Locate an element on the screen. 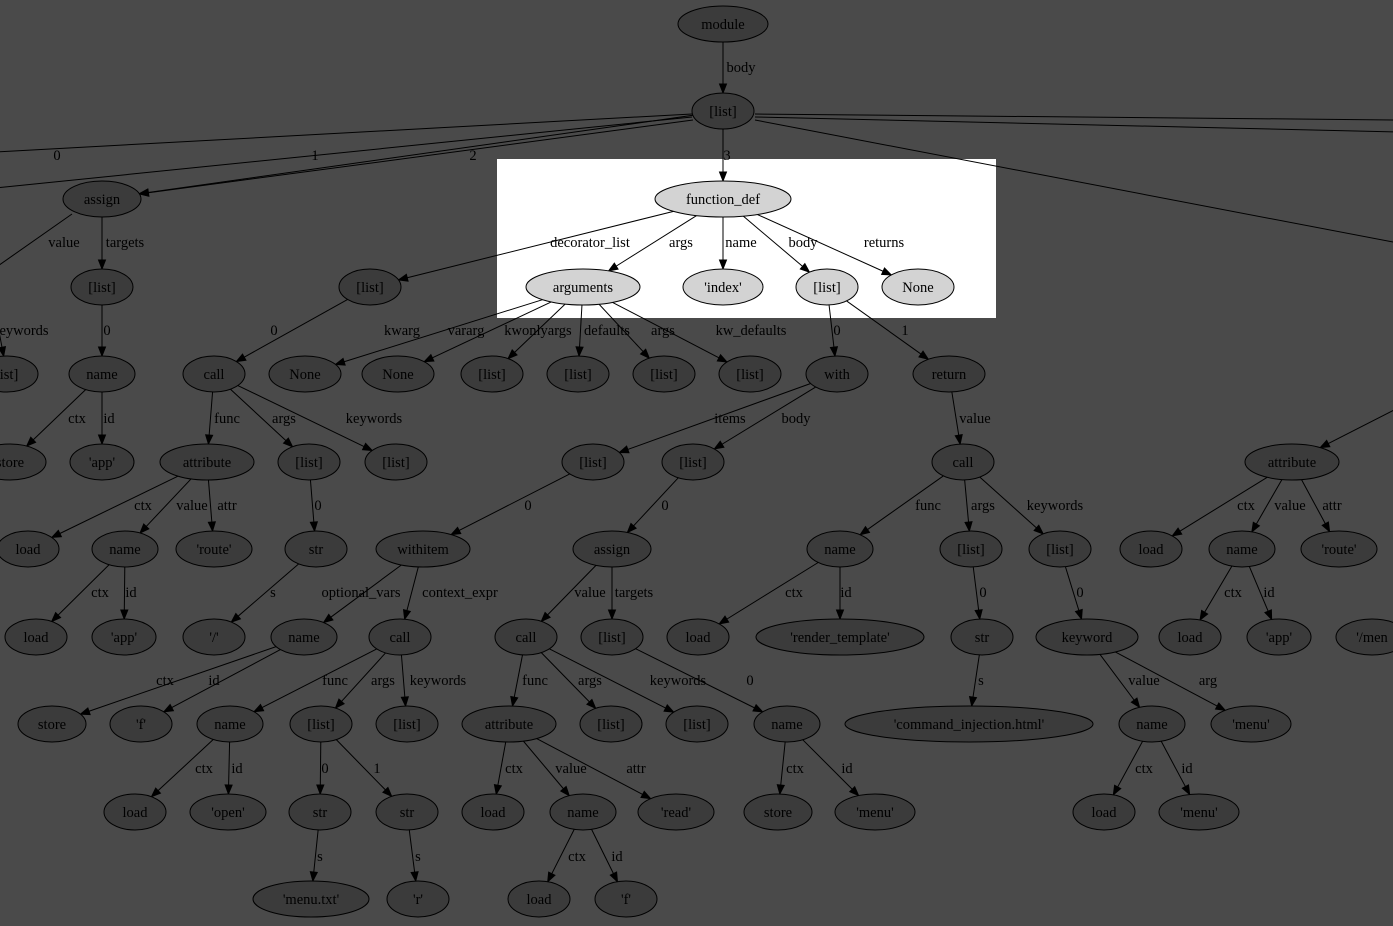 The width and height of the screenshot is (1393, 926). node-list-read-args: [list] is located at coordinates (611, 724).